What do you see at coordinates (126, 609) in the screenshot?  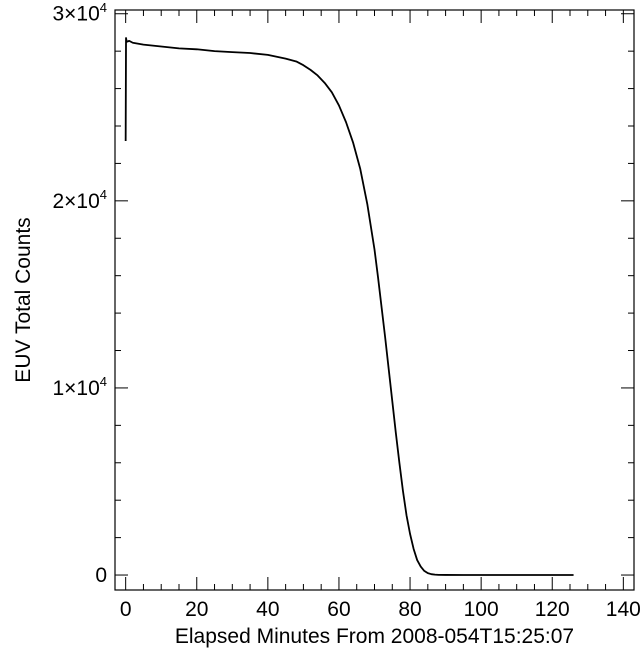 I see `x-tick-label: 0` at bounding box center [126, 609].